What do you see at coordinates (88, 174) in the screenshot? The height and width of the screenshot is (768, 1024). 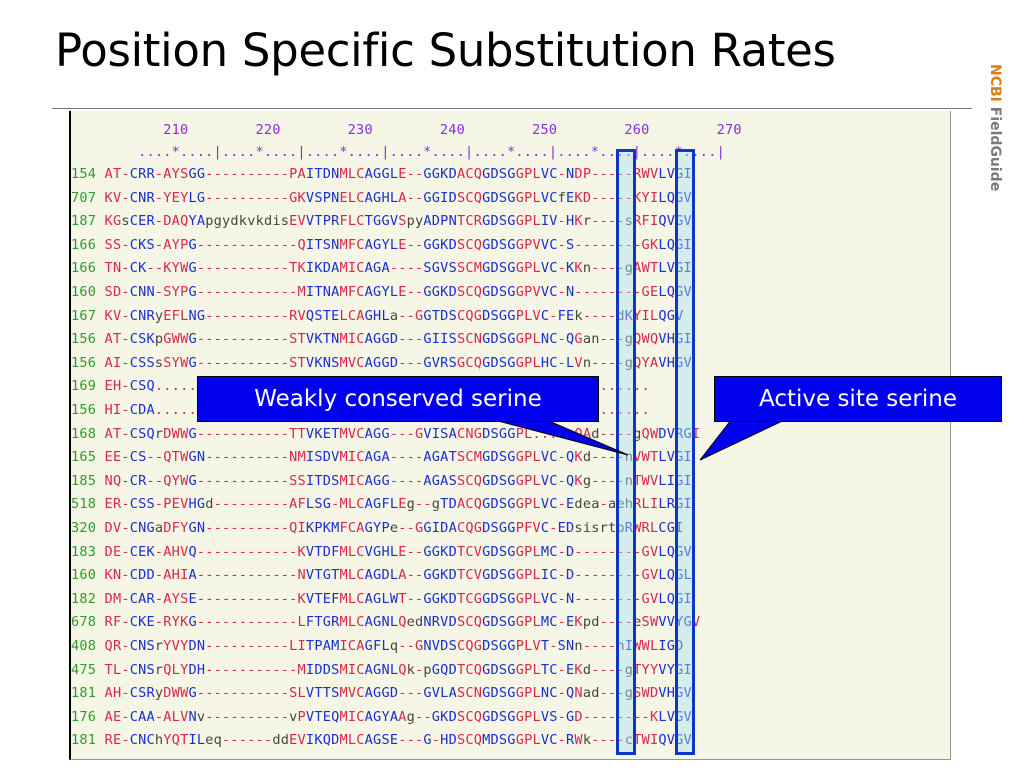 I see `row-number: 154` at bounding box center [88, 174].